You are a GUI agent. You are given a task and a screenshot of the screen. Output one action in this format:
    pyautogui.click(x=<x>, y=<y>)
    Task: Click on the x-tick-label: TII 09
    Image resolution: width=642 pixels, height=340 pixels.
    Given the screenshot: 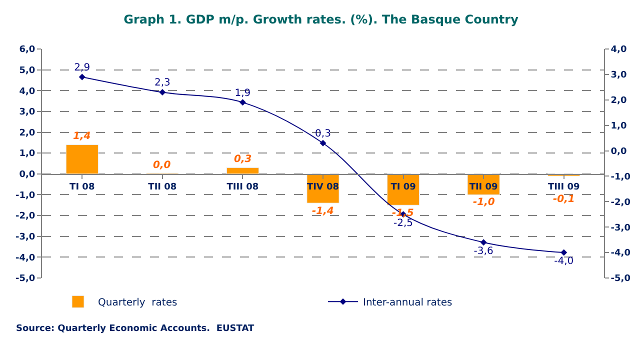 What is the action you would take?
    pyautogui.click(x=483, y=187)
    